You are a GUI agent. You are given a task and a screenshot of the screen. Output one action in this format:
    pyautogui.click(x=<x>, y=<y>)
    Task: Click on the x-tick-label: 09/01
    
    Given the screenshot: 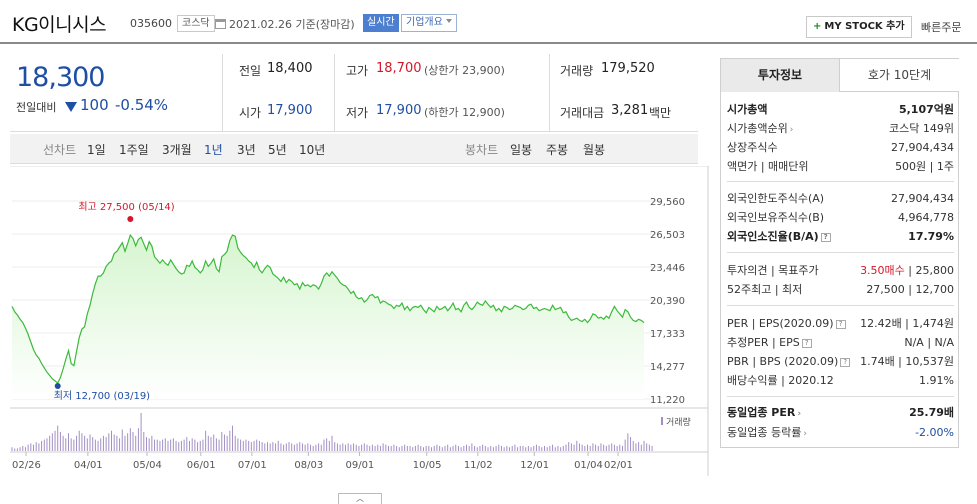 What is the action you would take?
    pyautogui.click(x=359, y=465)
    